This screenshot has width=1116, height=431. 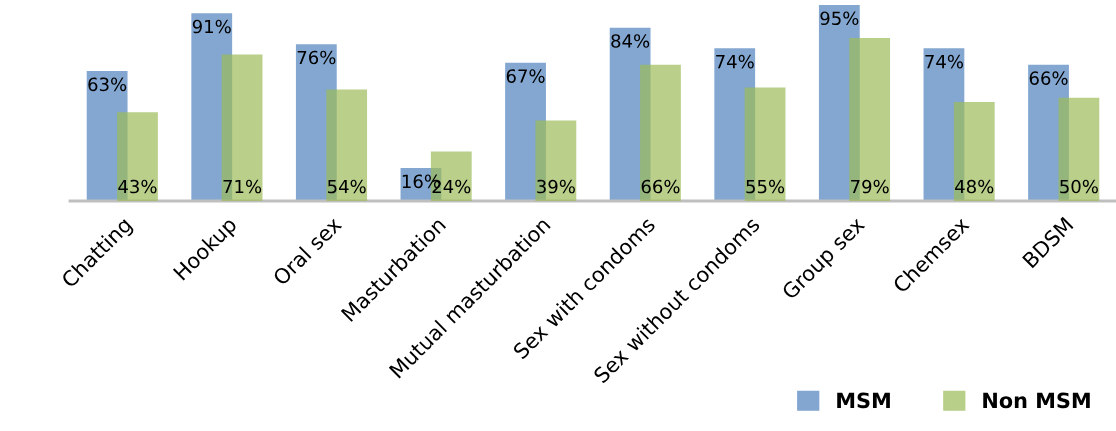 I want to click on data-label: 48%, so click(x=974, y=186).